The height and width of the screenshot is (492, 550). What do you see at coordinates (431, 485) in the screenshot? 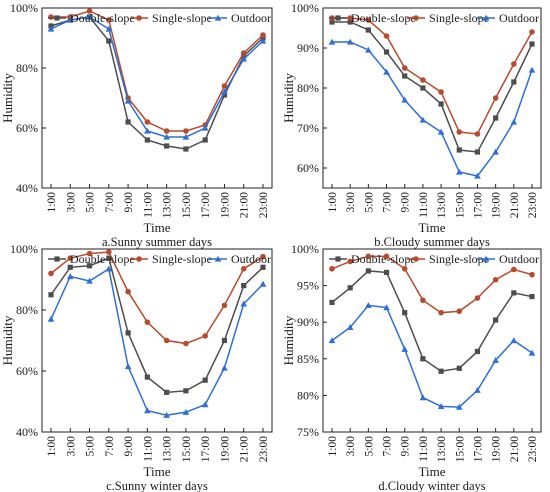
I see `panel-caption: d.Cloudy winter days` at bounding box center [431, 485].